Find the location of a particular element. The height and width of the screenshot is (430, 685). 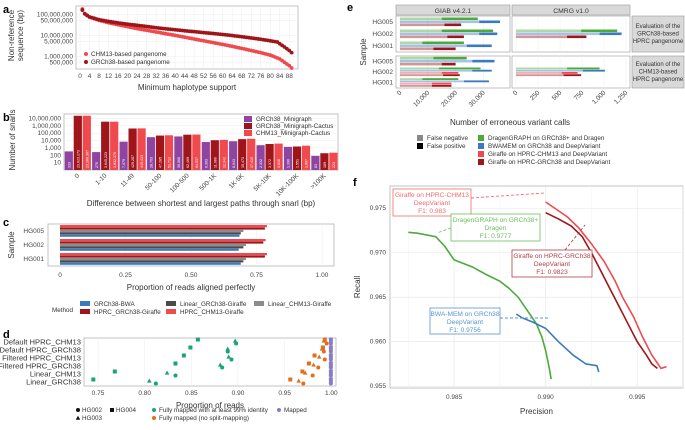

x-tick-label: 11-49 is located at coordinates (128, 180).